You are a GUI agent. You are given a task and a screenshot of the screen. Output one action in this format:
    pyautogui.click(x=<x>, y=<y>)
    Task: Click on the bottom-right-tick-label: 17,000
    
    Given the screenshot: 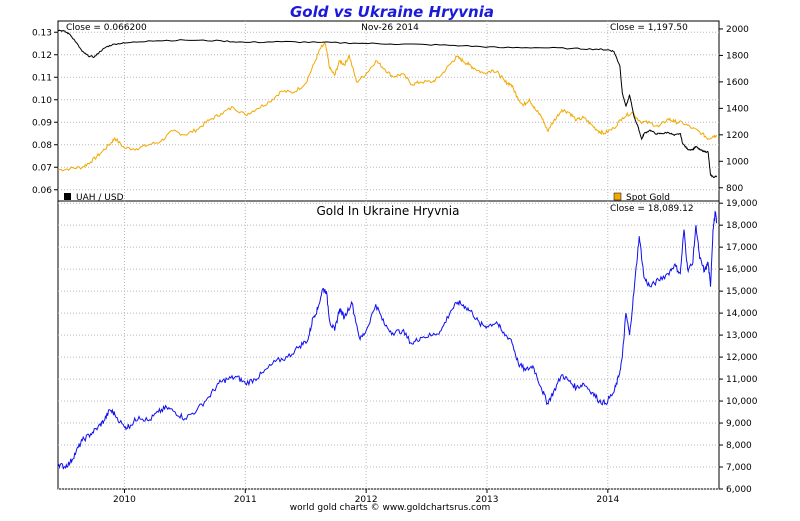 What is the action you would take?
    pyautogui.click(x=742, y=248)
    